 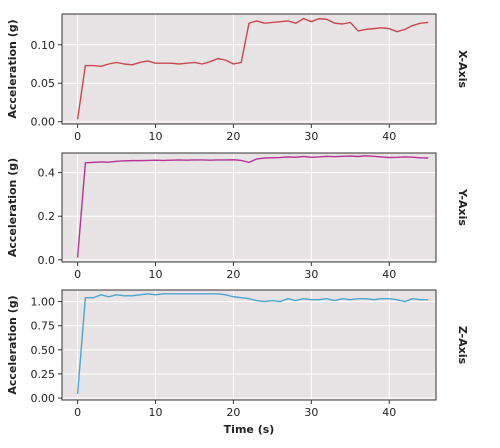 I want to click on y-tick-label: 0.4, so click(x=47, y=173).